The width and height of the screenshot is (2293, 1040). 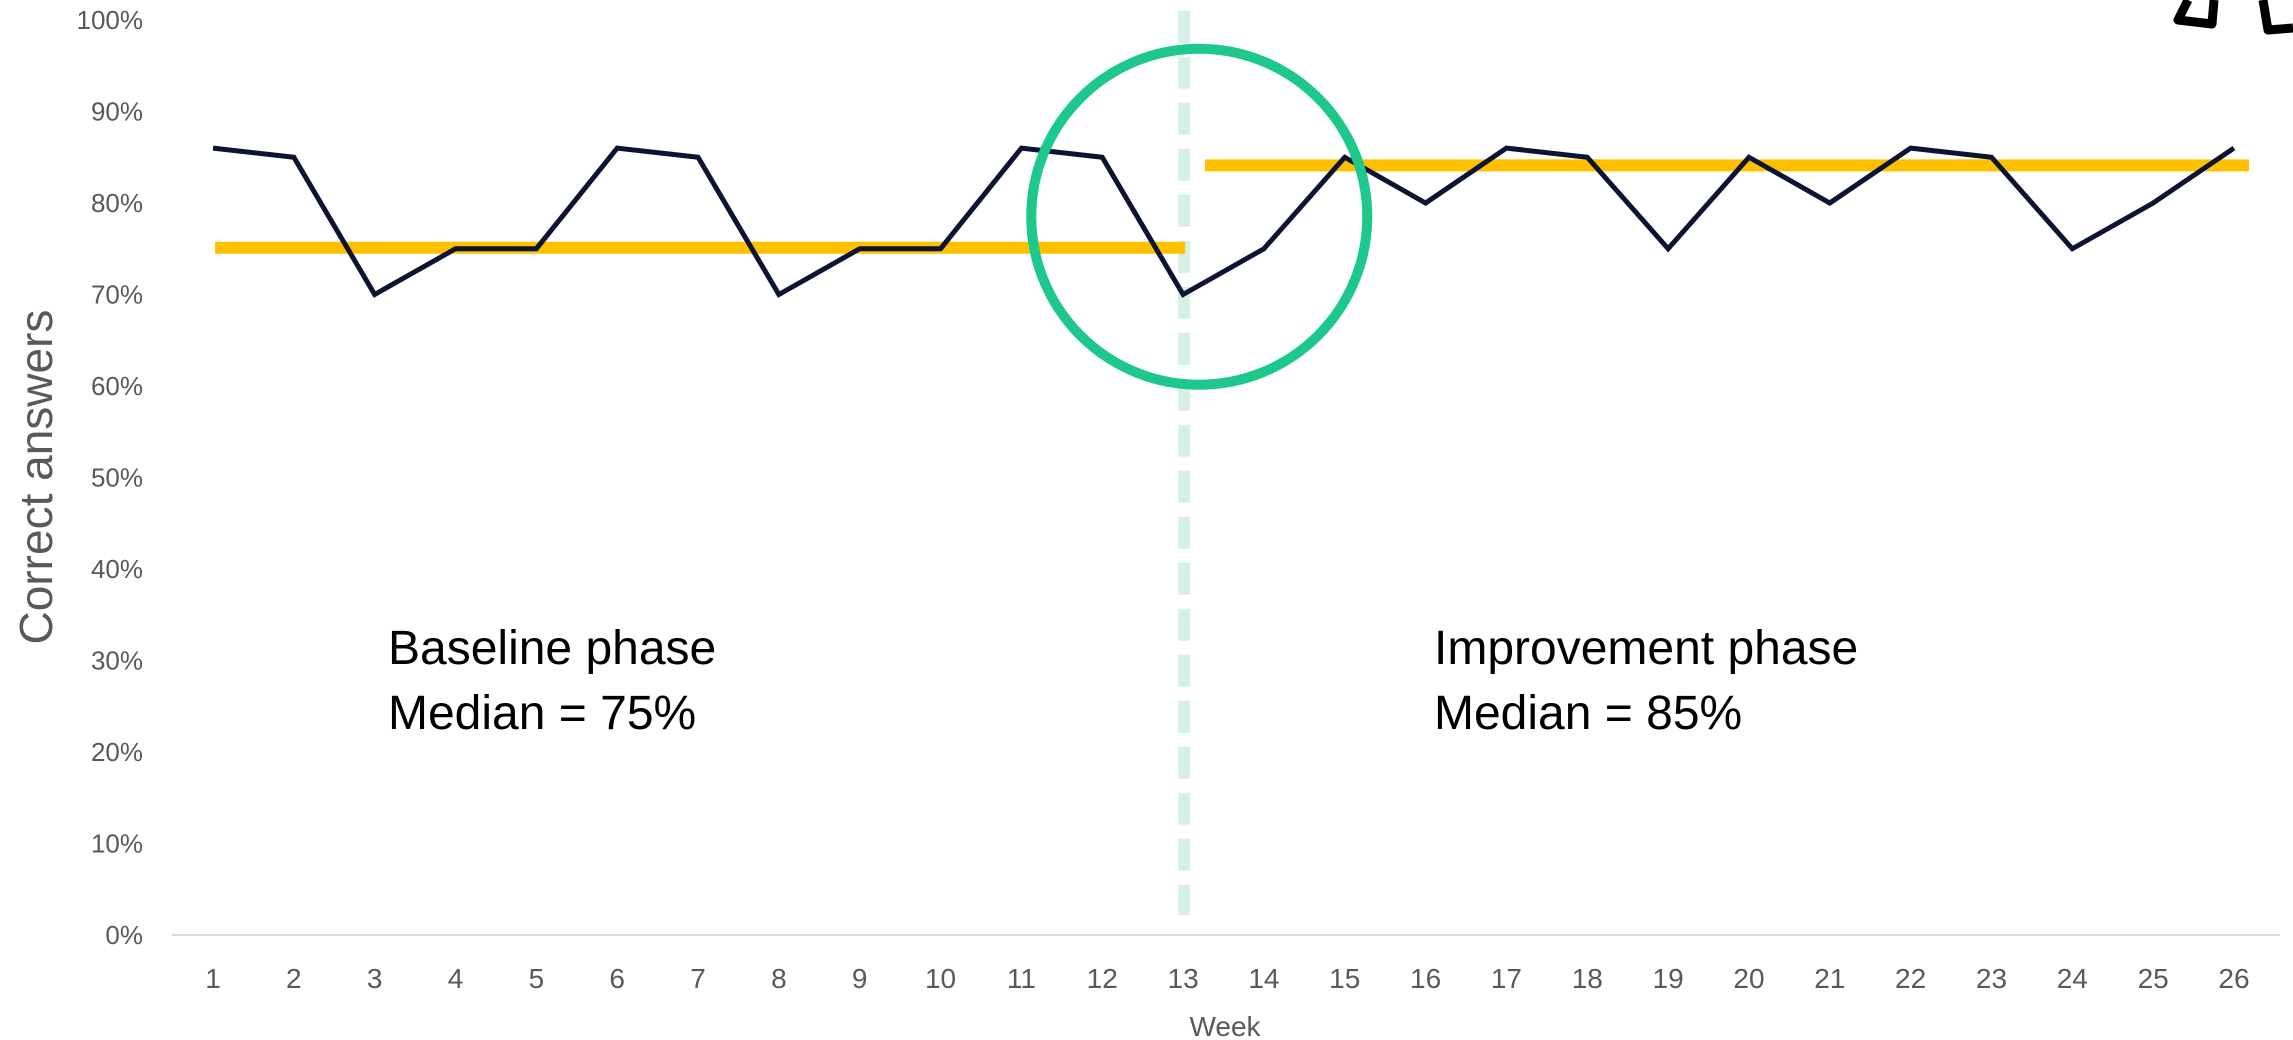 What do you see at coordinates (617, 978) in the screenshot?
I see `x-tick-label: 6` at bounding box center [617, 978].